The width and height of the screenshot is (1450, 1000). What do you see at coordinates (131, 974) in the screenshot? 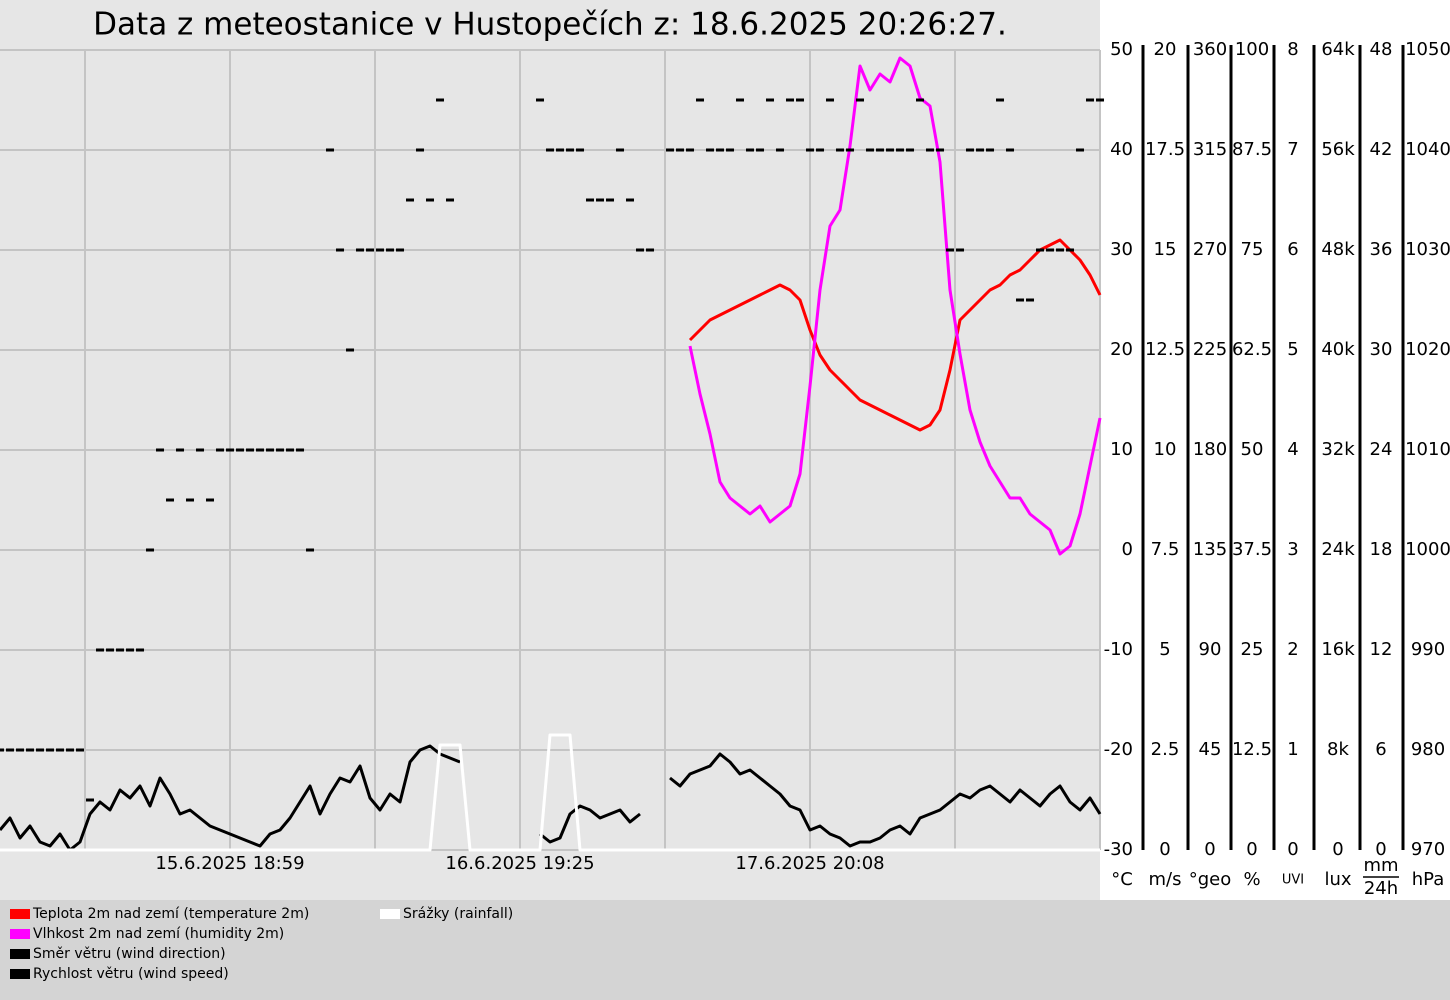
I see `legend-label: Rychlost větru (wind speed)` at bounding box center [131, 974].